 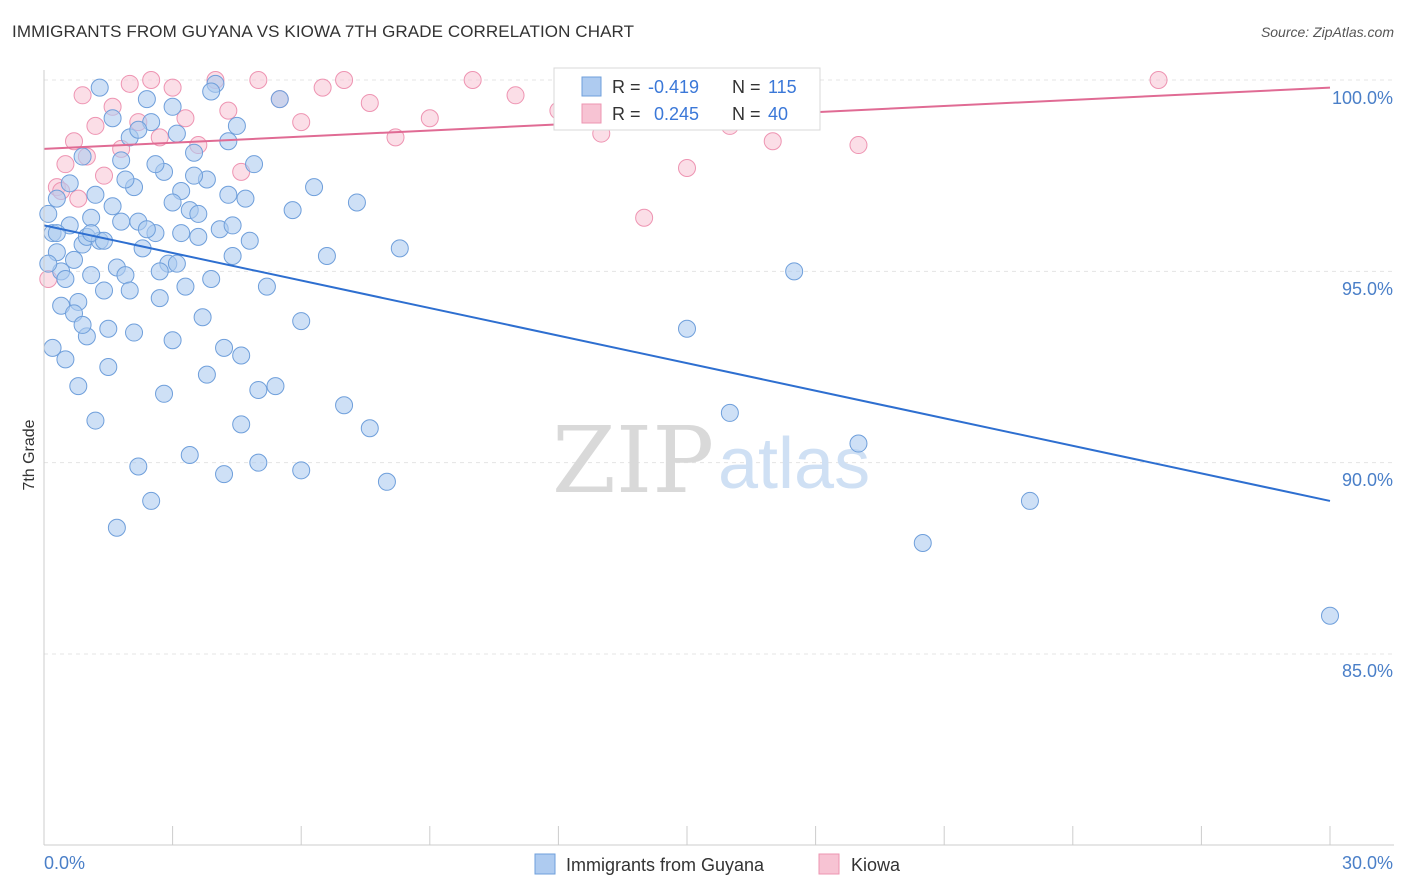 What do you see at coordinates (673, 87) in the screenshot?
I see `legend-r-value: -0.419` at bounding box center [673, 87].